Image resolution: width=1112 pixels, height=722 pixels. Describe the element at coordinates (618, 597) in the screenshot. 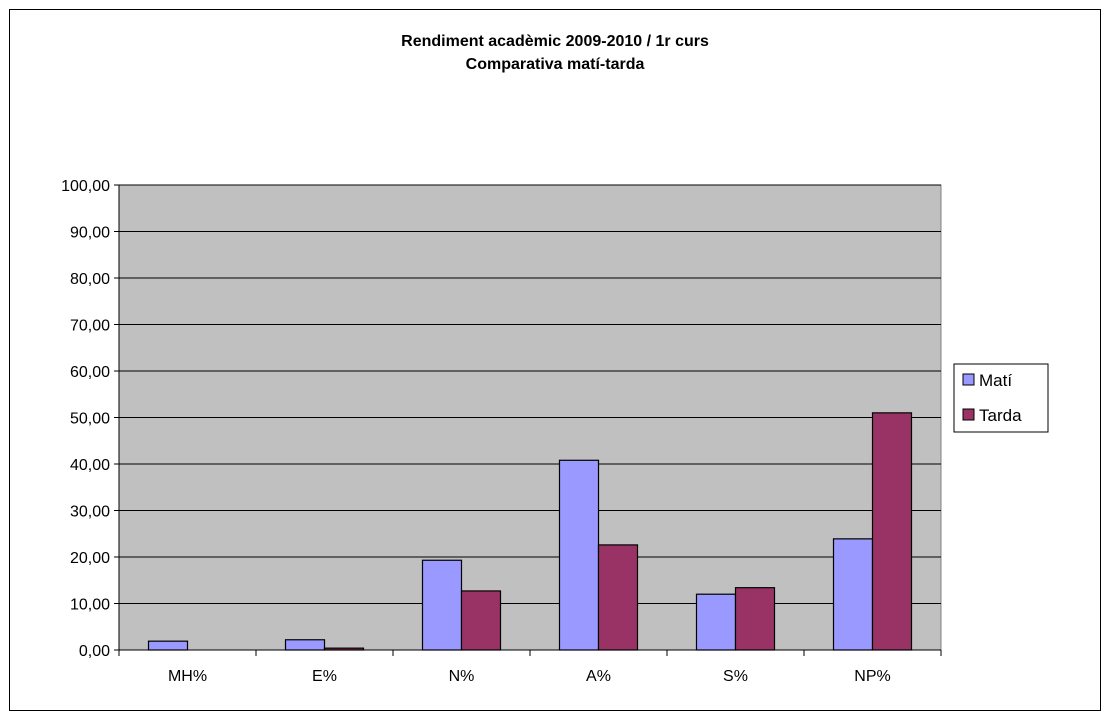

I see `bar-tarda-a` at that location.